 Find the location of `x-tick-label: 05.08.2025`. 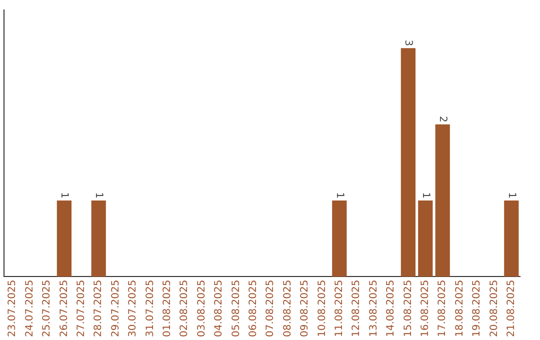

x-tick-label: 05.08.2025 is located at coordinates (236, 309).